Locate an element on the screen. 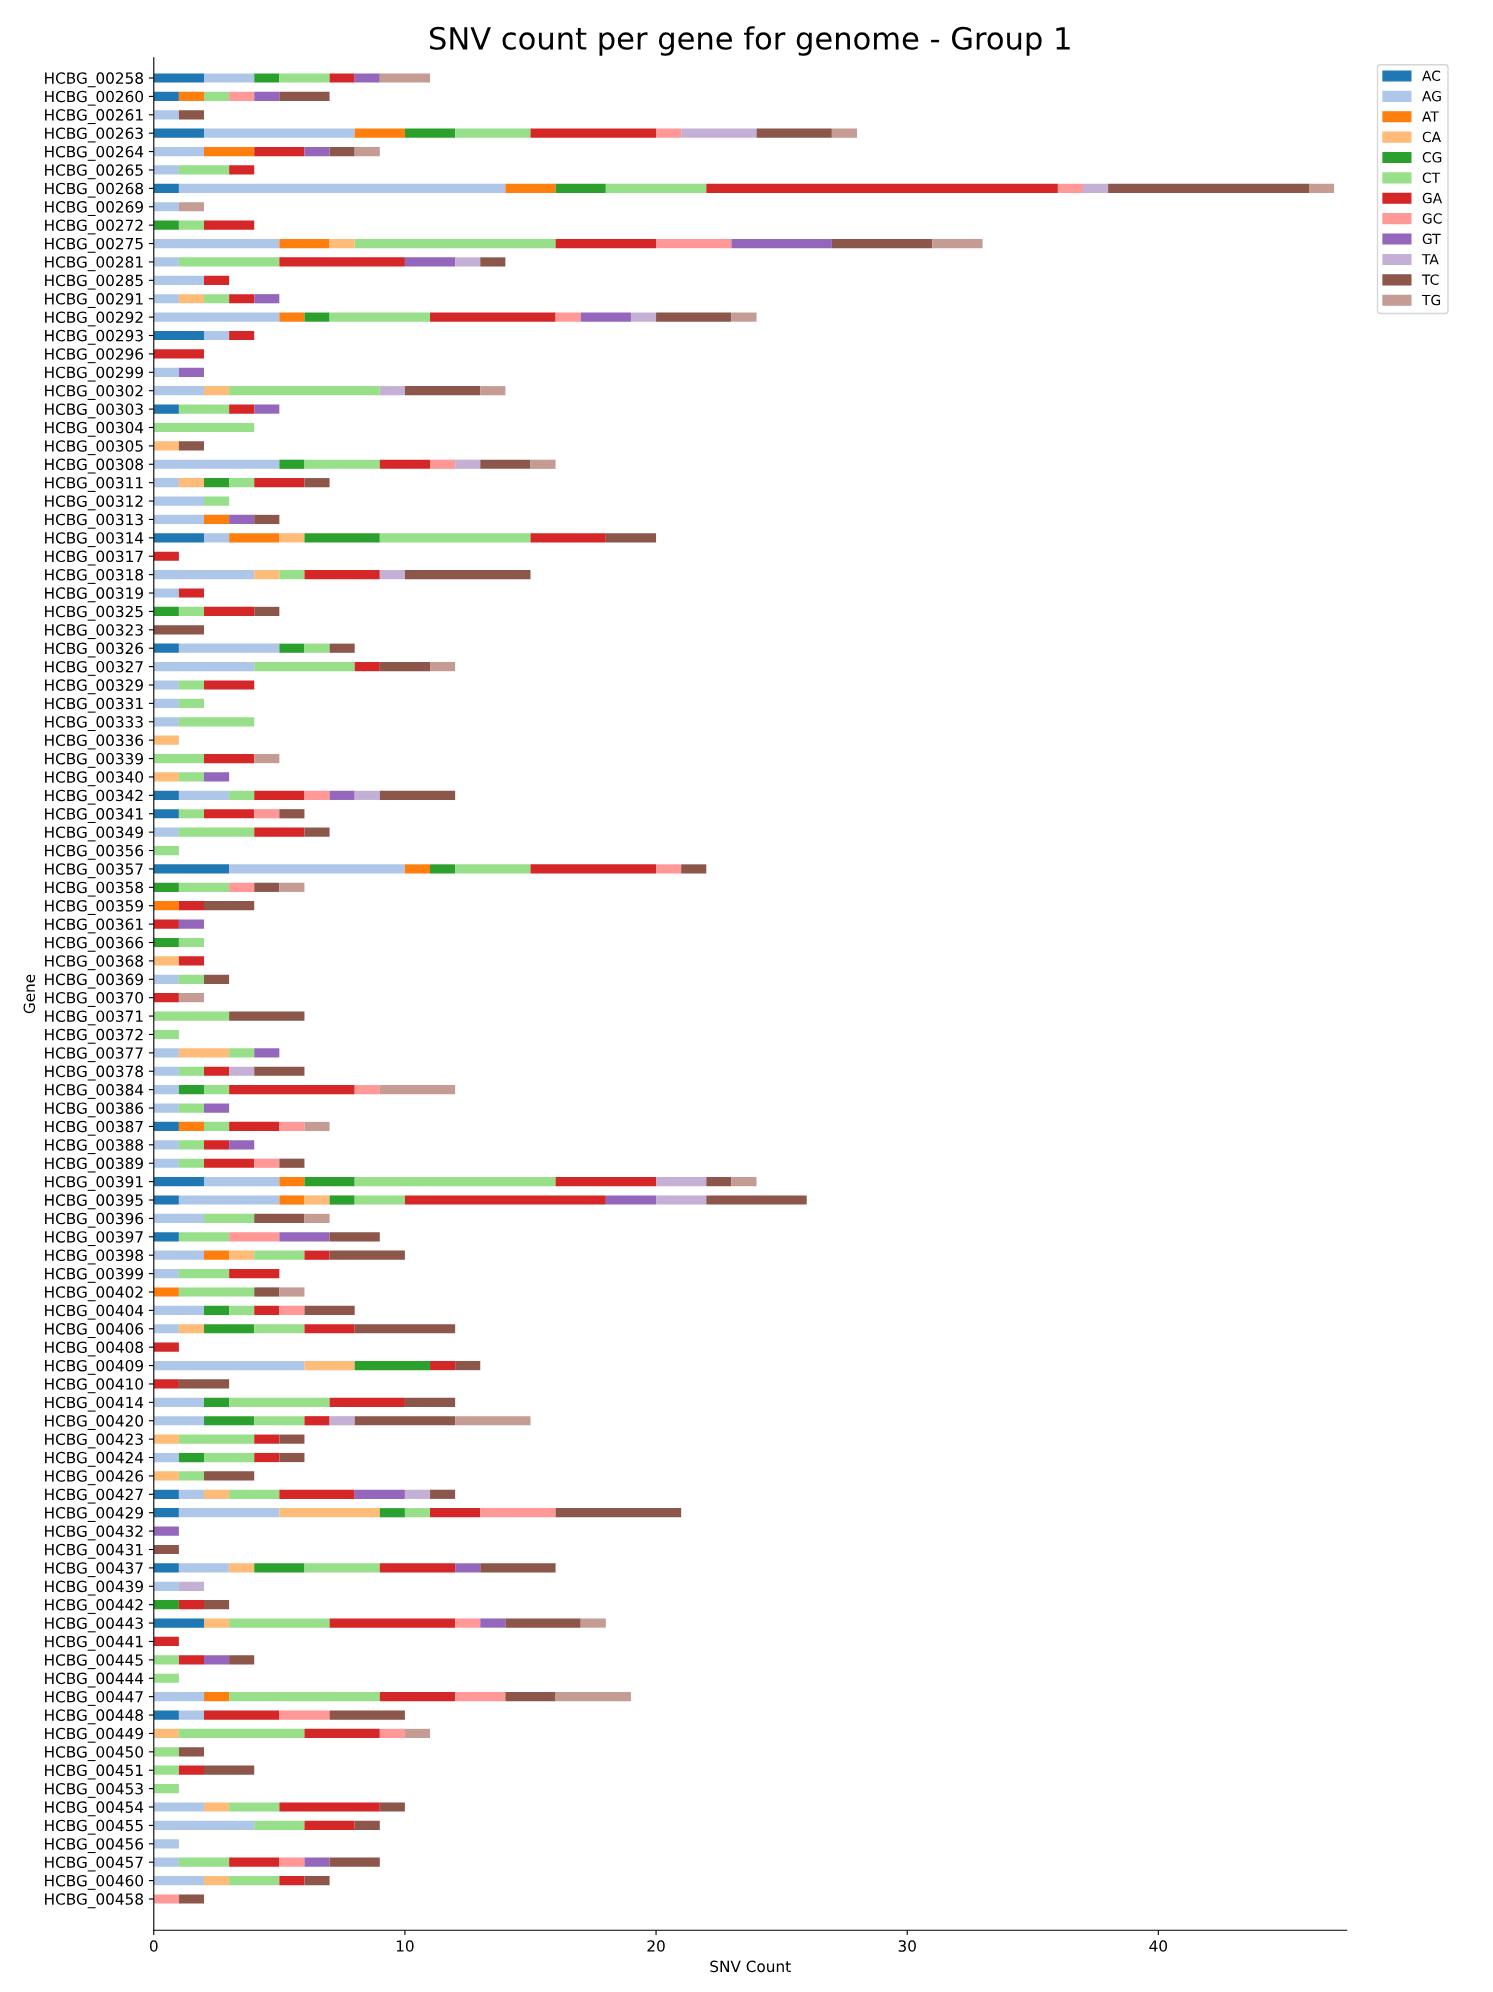 Image resolution: width=1493 pixels, height=1992 pixels. y-tick-label: HCBG_00455 is located at coordinates (94, 1827).